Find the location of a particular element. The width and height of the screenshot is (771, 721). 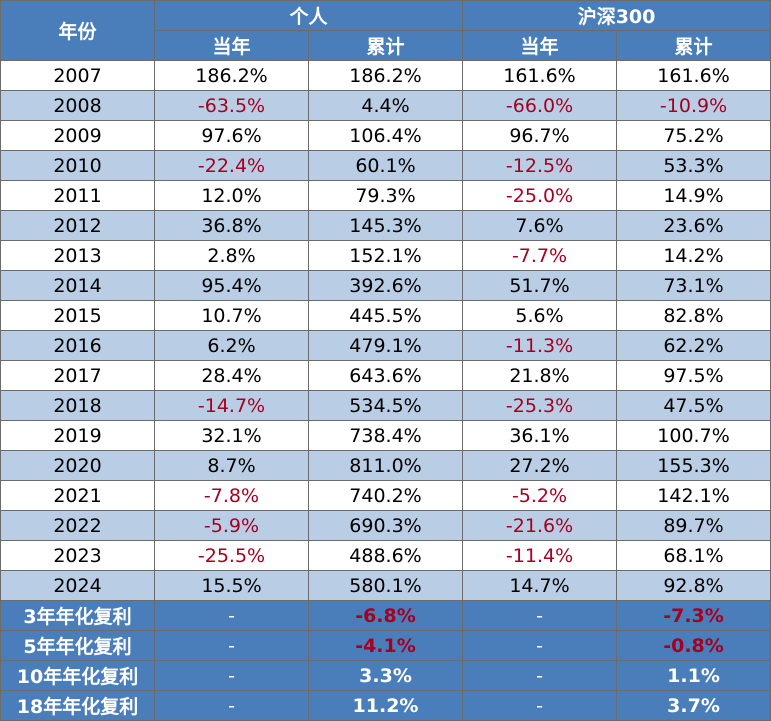

table-row: 2009 97.6% 106.4% 96.7% 75.2% is located at coordinates (385, 135).